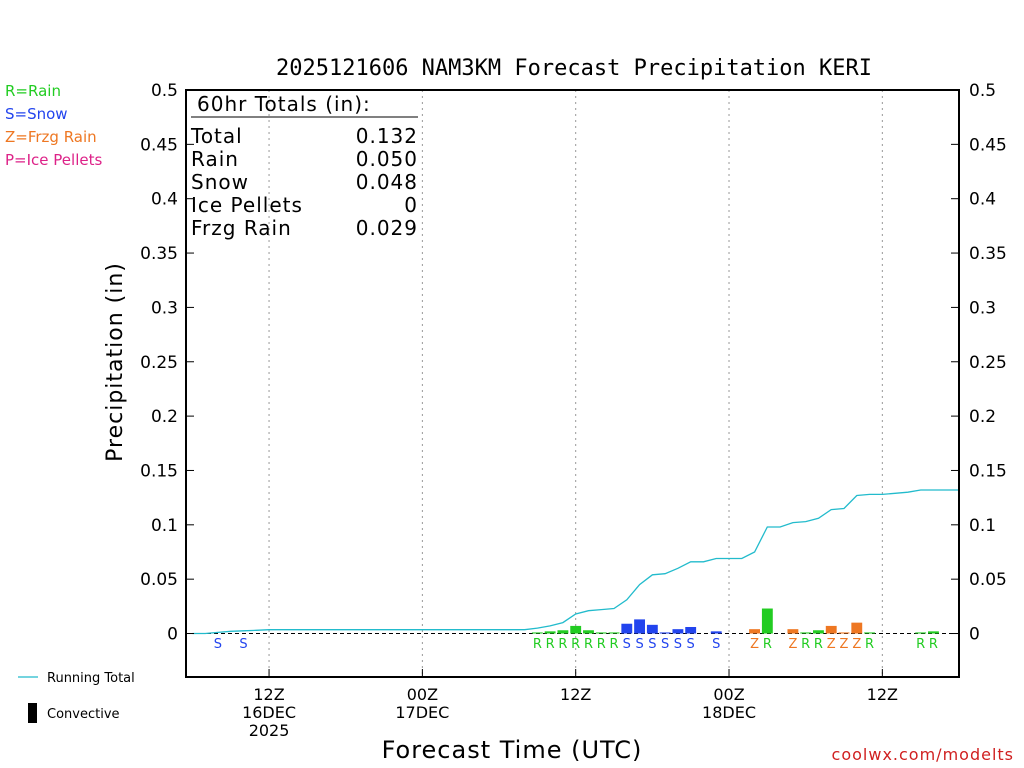 The image size is (1024, 768). What do you see at coordinates (51, 137) in the screenshot?
I see `legend-type-entry: Z=Frzg Rain` at bounding box center [51, 137].